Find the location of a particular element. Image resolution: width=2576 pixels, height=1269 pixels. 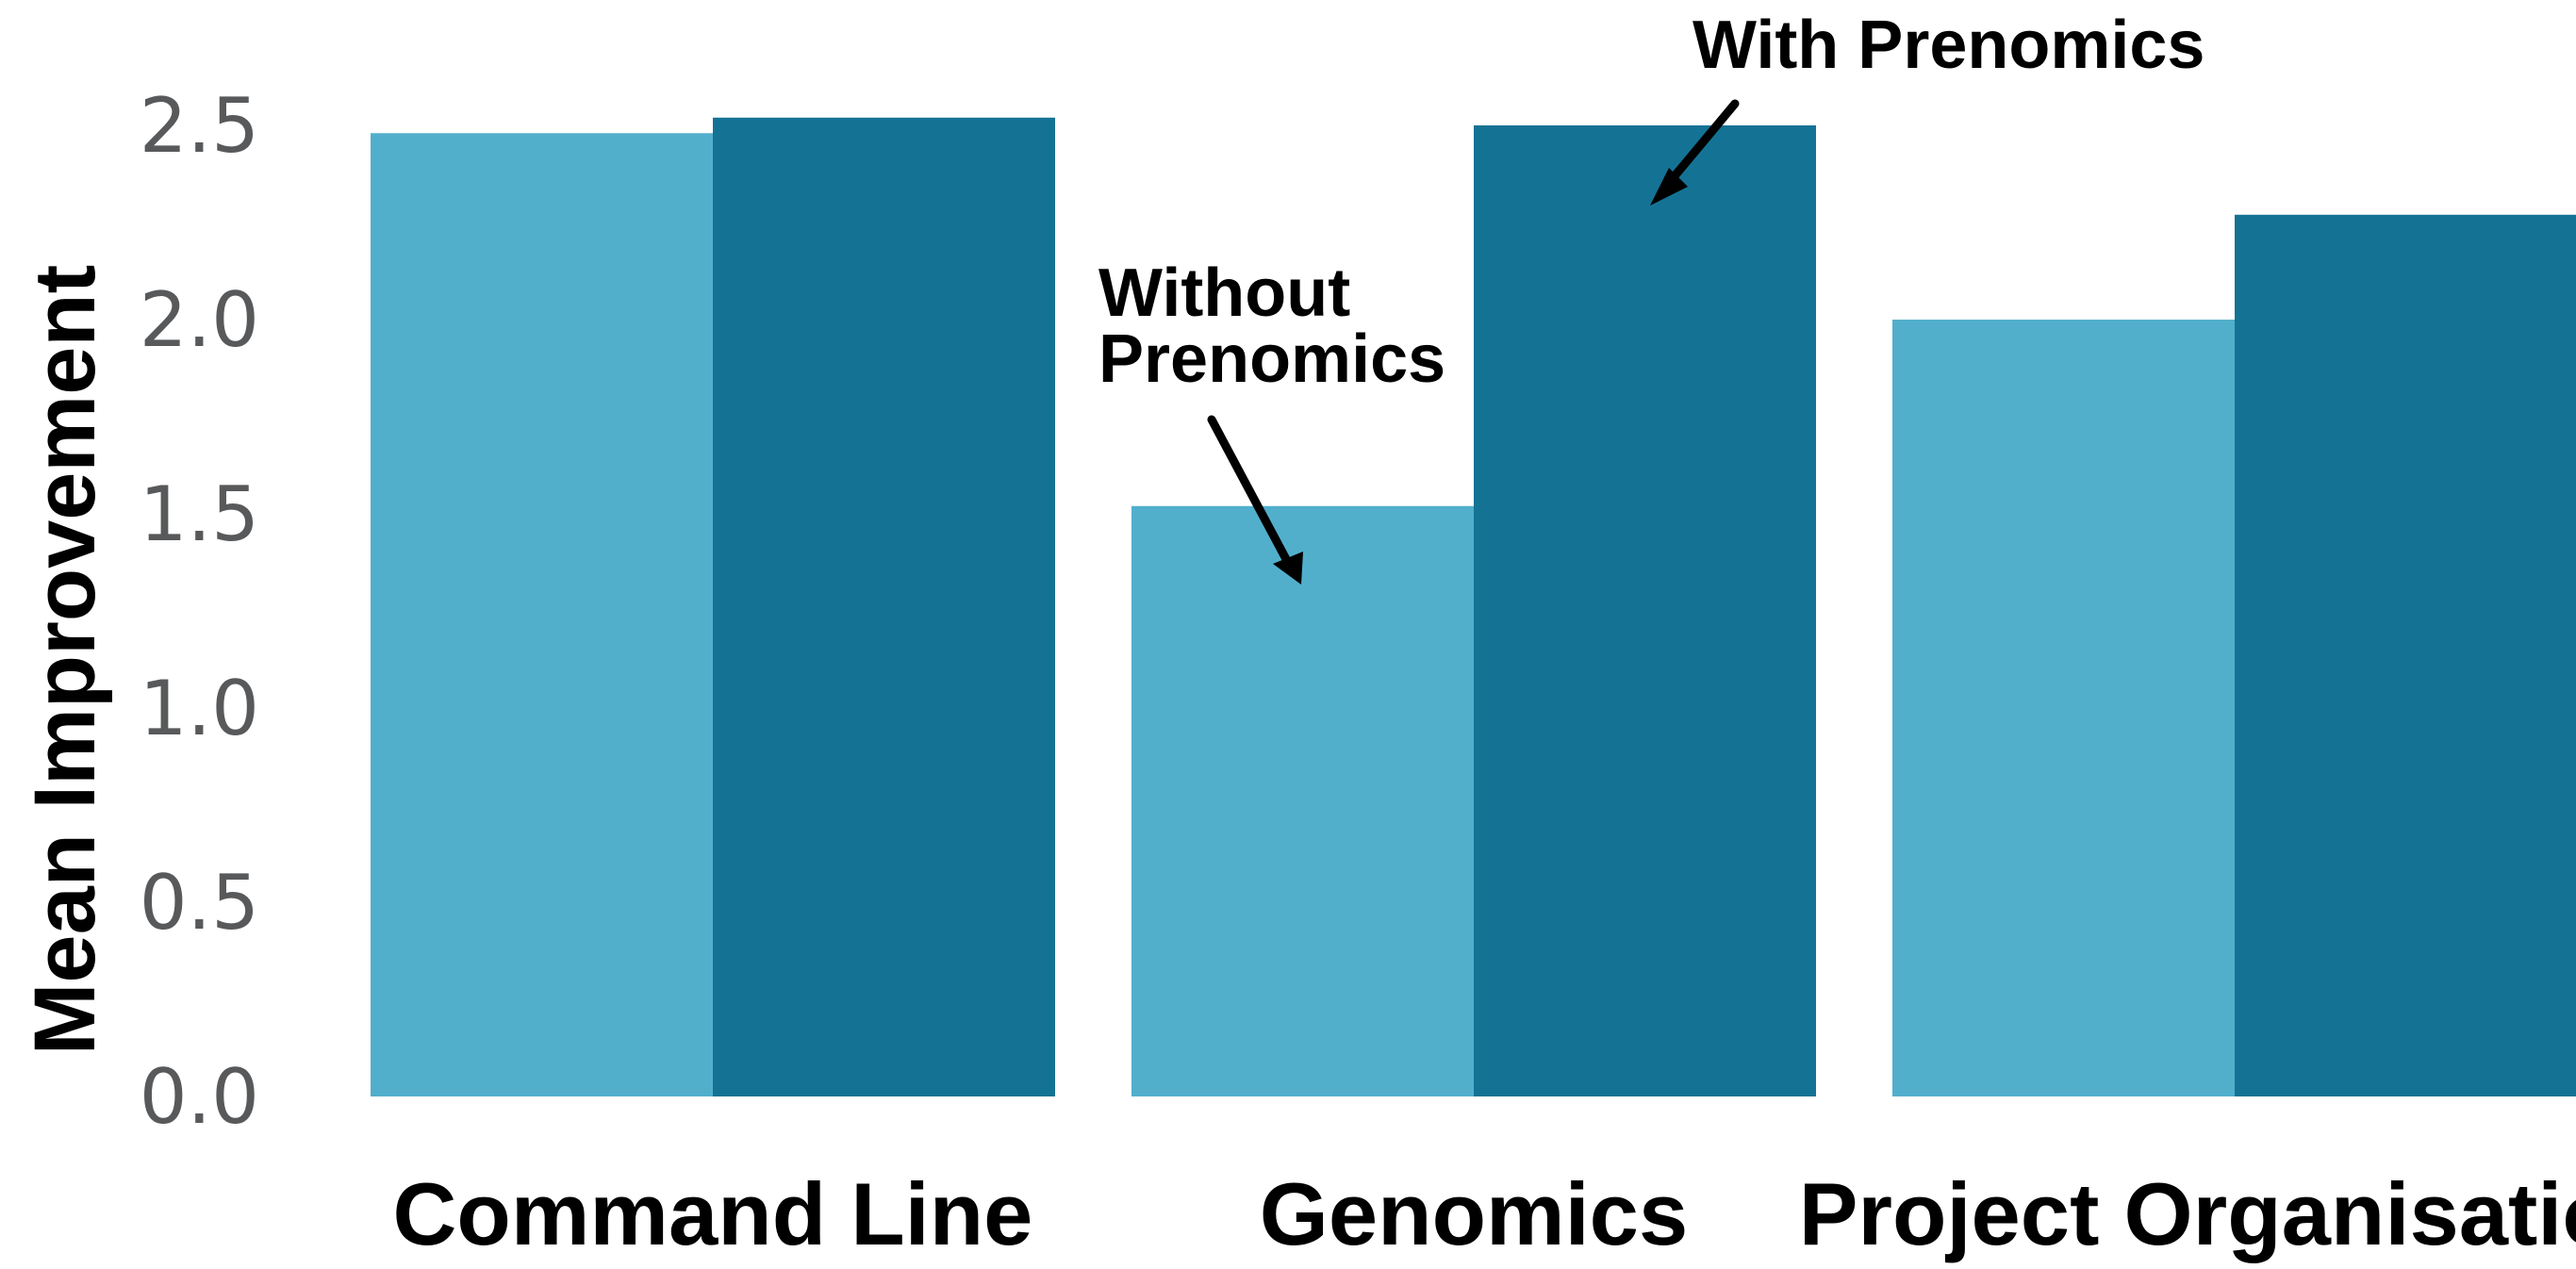

y-tick-label: 1.0 is located at coordinates (199, 708).